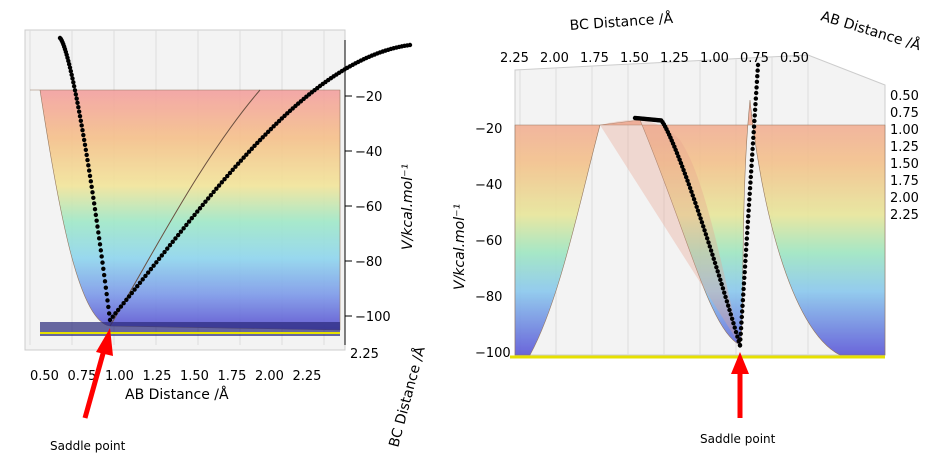  What do you see at coordinates (670, 232) in the screenshot?
I see `right-surface-hill` at bounding box center [670, 232].